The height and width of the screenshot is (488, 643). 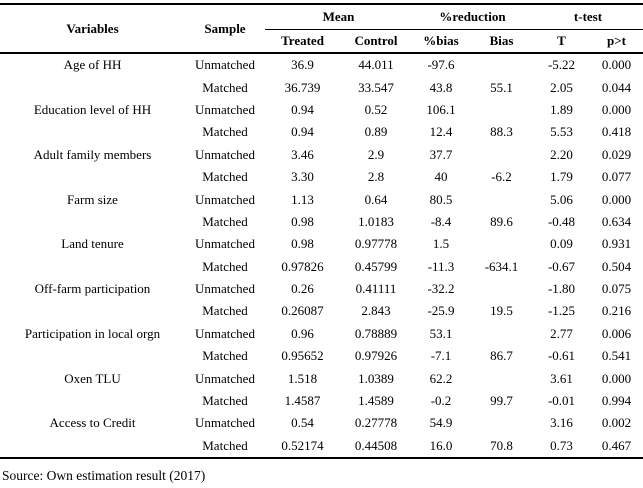 What do you see at coordinates (441, 244) in the screenshot?
I see `cell-pbias: 1.5` at bounding box center [441, 244].